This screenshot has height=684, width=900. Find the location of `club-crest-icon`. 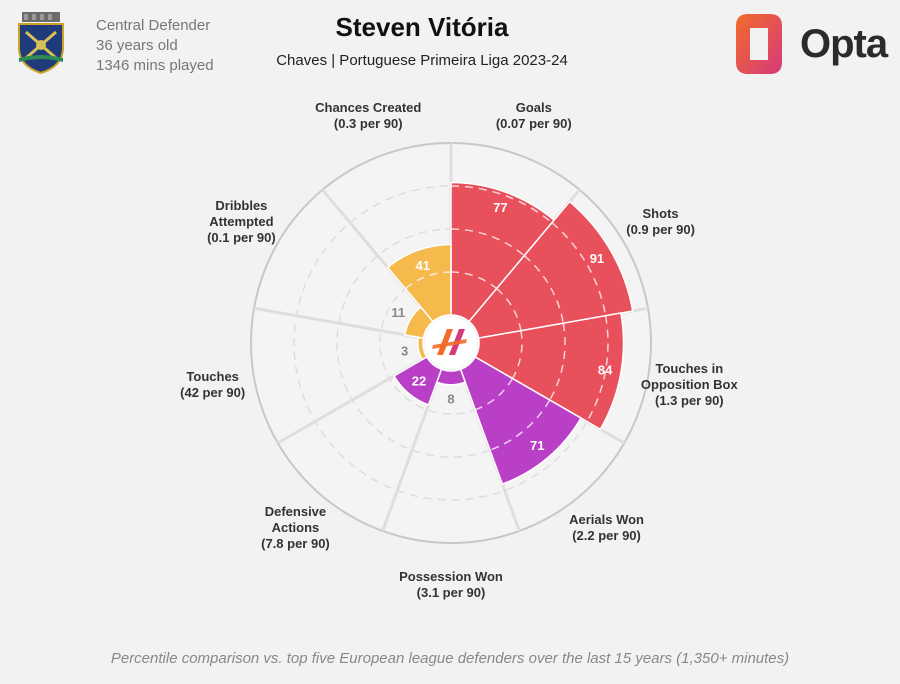

club-crest-icon is located at coordinates (41, 43).